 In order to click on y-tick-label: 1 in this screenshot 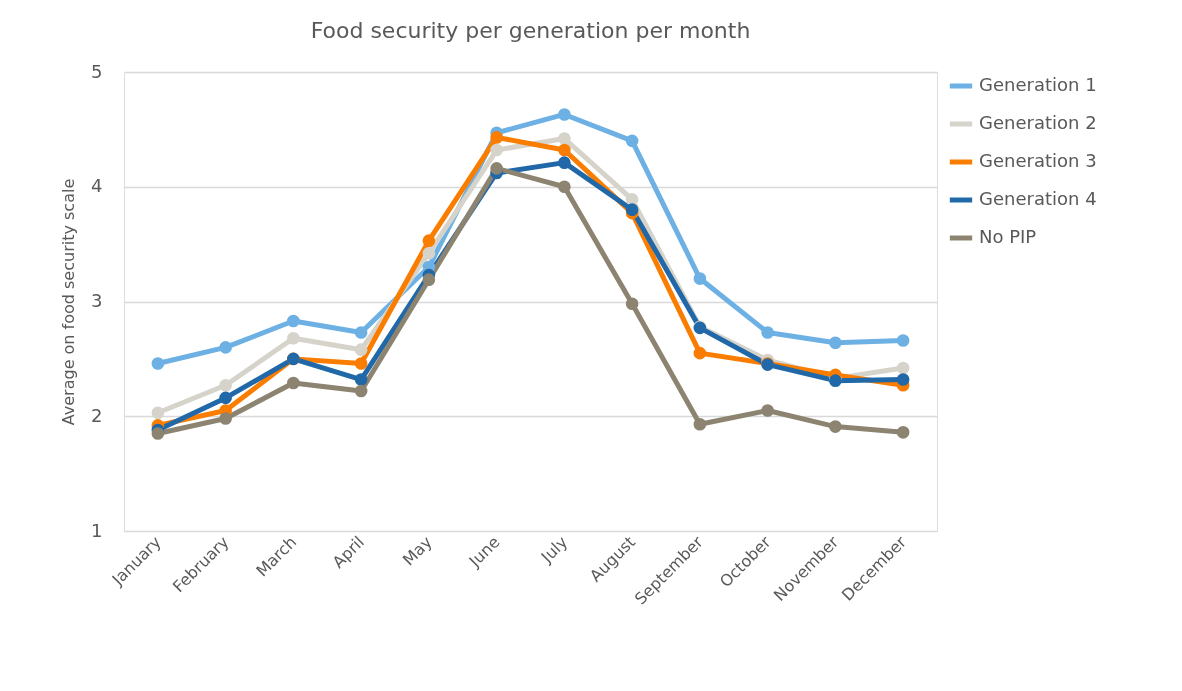, I will do `click(97, 530)`.